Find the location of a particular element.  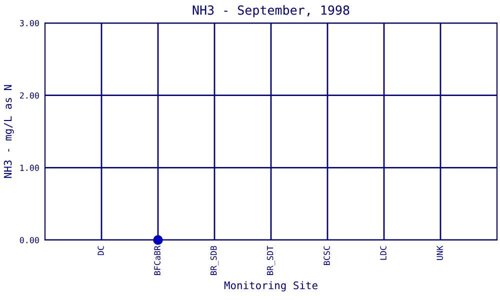

y-tick-label: 0.00 is located at coordinates (29, 240).